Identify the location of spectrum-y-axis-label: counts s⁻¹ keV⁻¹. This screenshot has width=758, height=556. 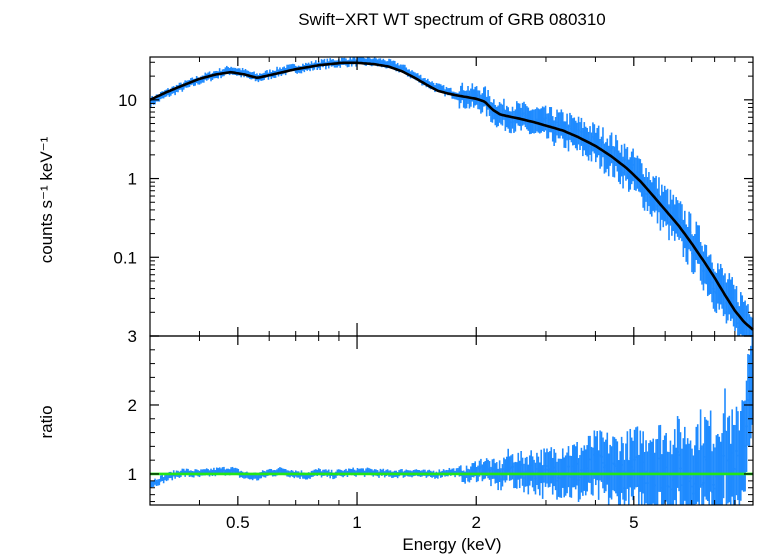
(46, 199).